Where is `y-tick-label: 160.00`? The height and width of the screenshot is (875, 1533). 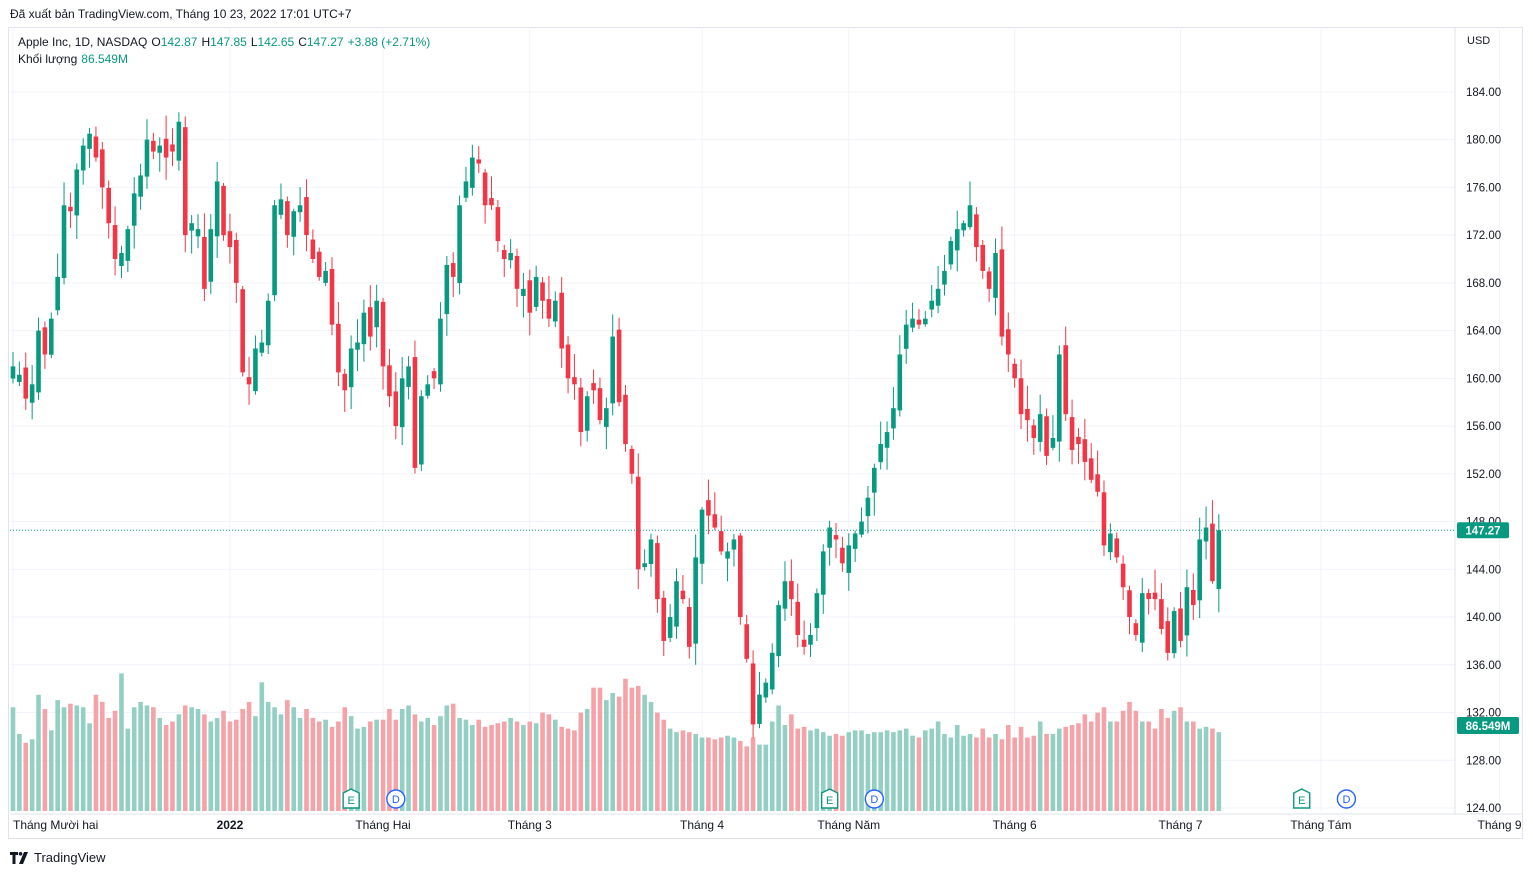 y-tick-label: 160.00 is located at coordinates (1483, 379).